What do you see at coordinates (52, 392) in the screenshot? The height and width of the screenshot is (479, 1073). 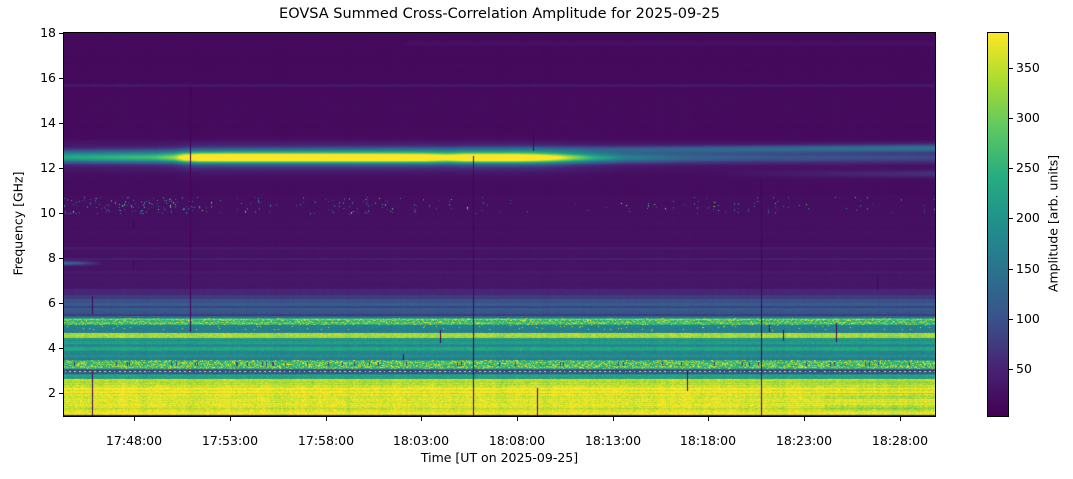 I see `y-tick-label: 2` at bounding box center [52, 392].